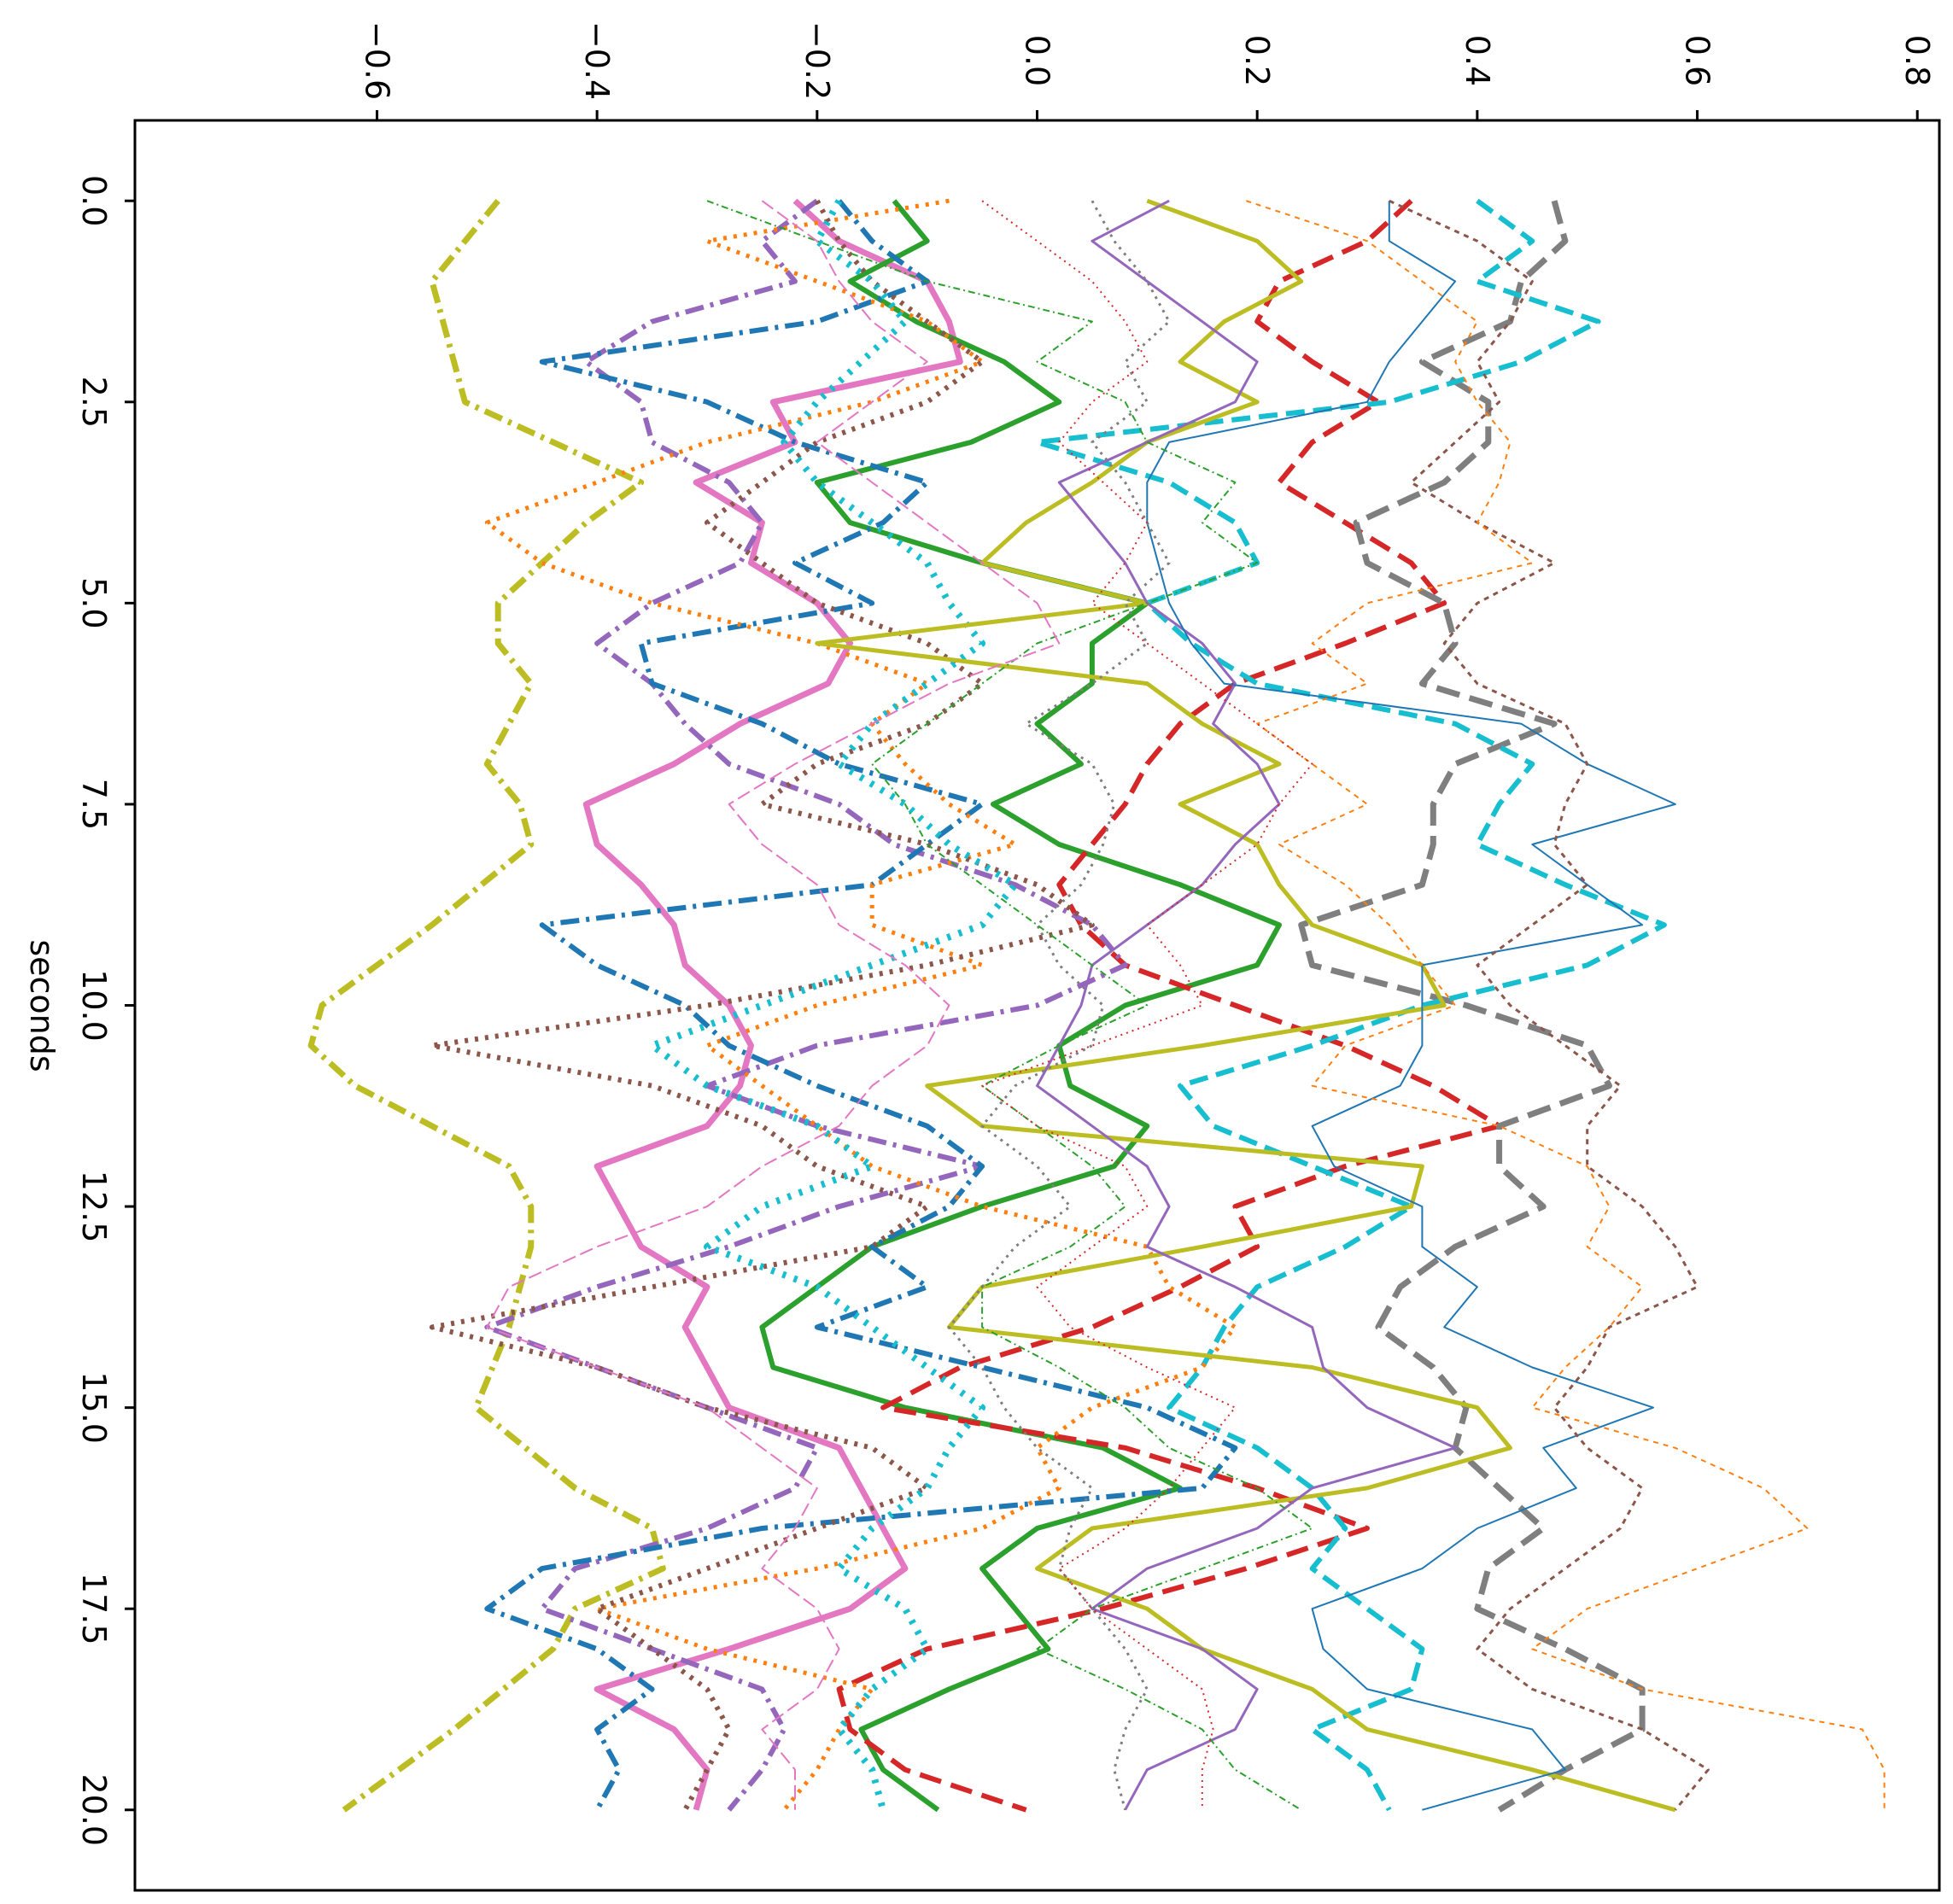 The width and height of the screenshot is (1953, 1904). What do you see at coordinates (1037, 61) in the screenshot?
I see `value-tick-label: 0.0` at bounding box center [1037, 61].